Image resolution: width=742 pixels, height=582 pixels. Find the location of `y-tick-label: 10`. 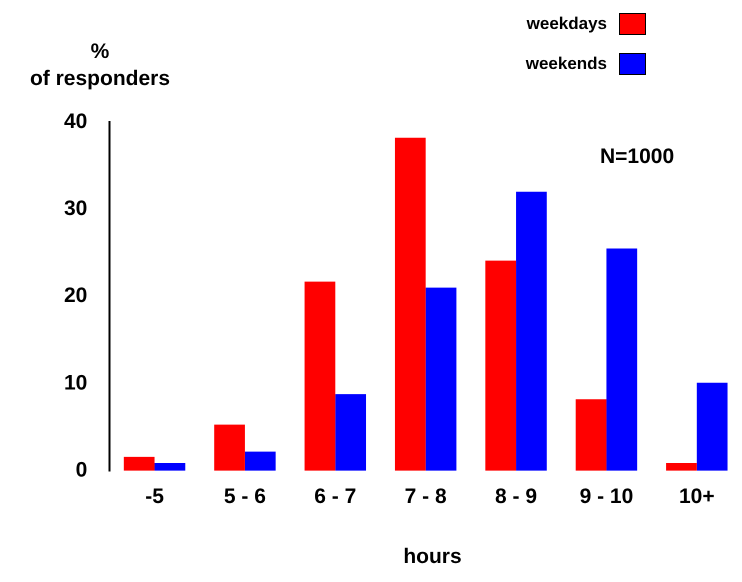

y-tick-label: 10 is located at coordinates (76, 382).